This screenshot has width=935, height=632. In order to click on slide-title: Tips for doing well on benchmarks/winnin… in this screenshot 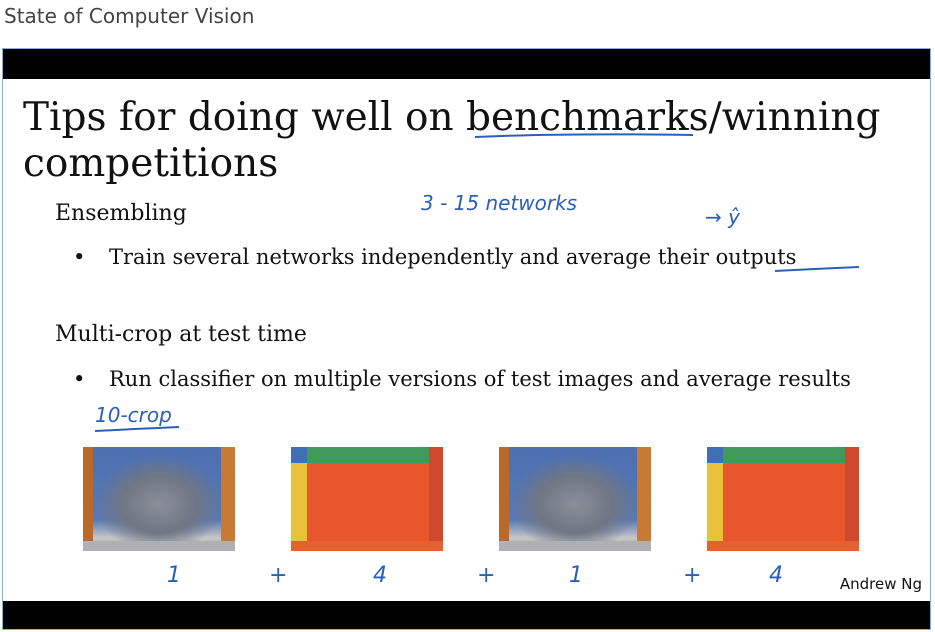, I will do `click(452, 140)`.